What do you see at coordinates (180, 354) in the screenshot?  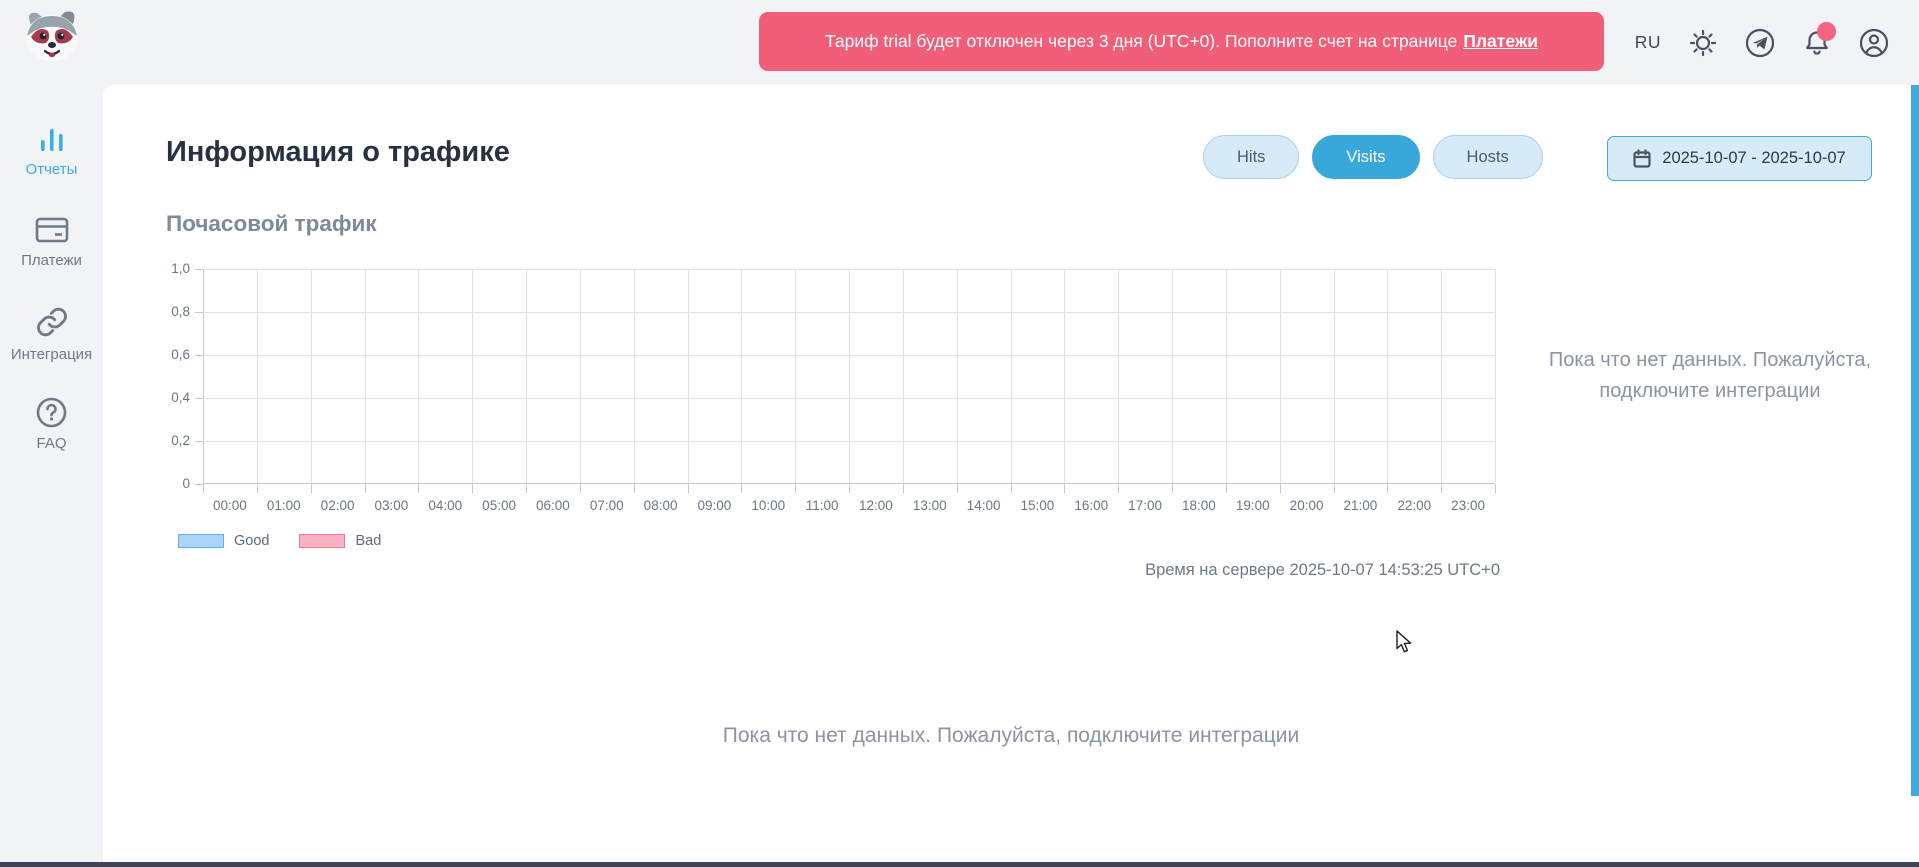 I see `y-axis-tick-label: 0,6` at bounding box center [180, 354].